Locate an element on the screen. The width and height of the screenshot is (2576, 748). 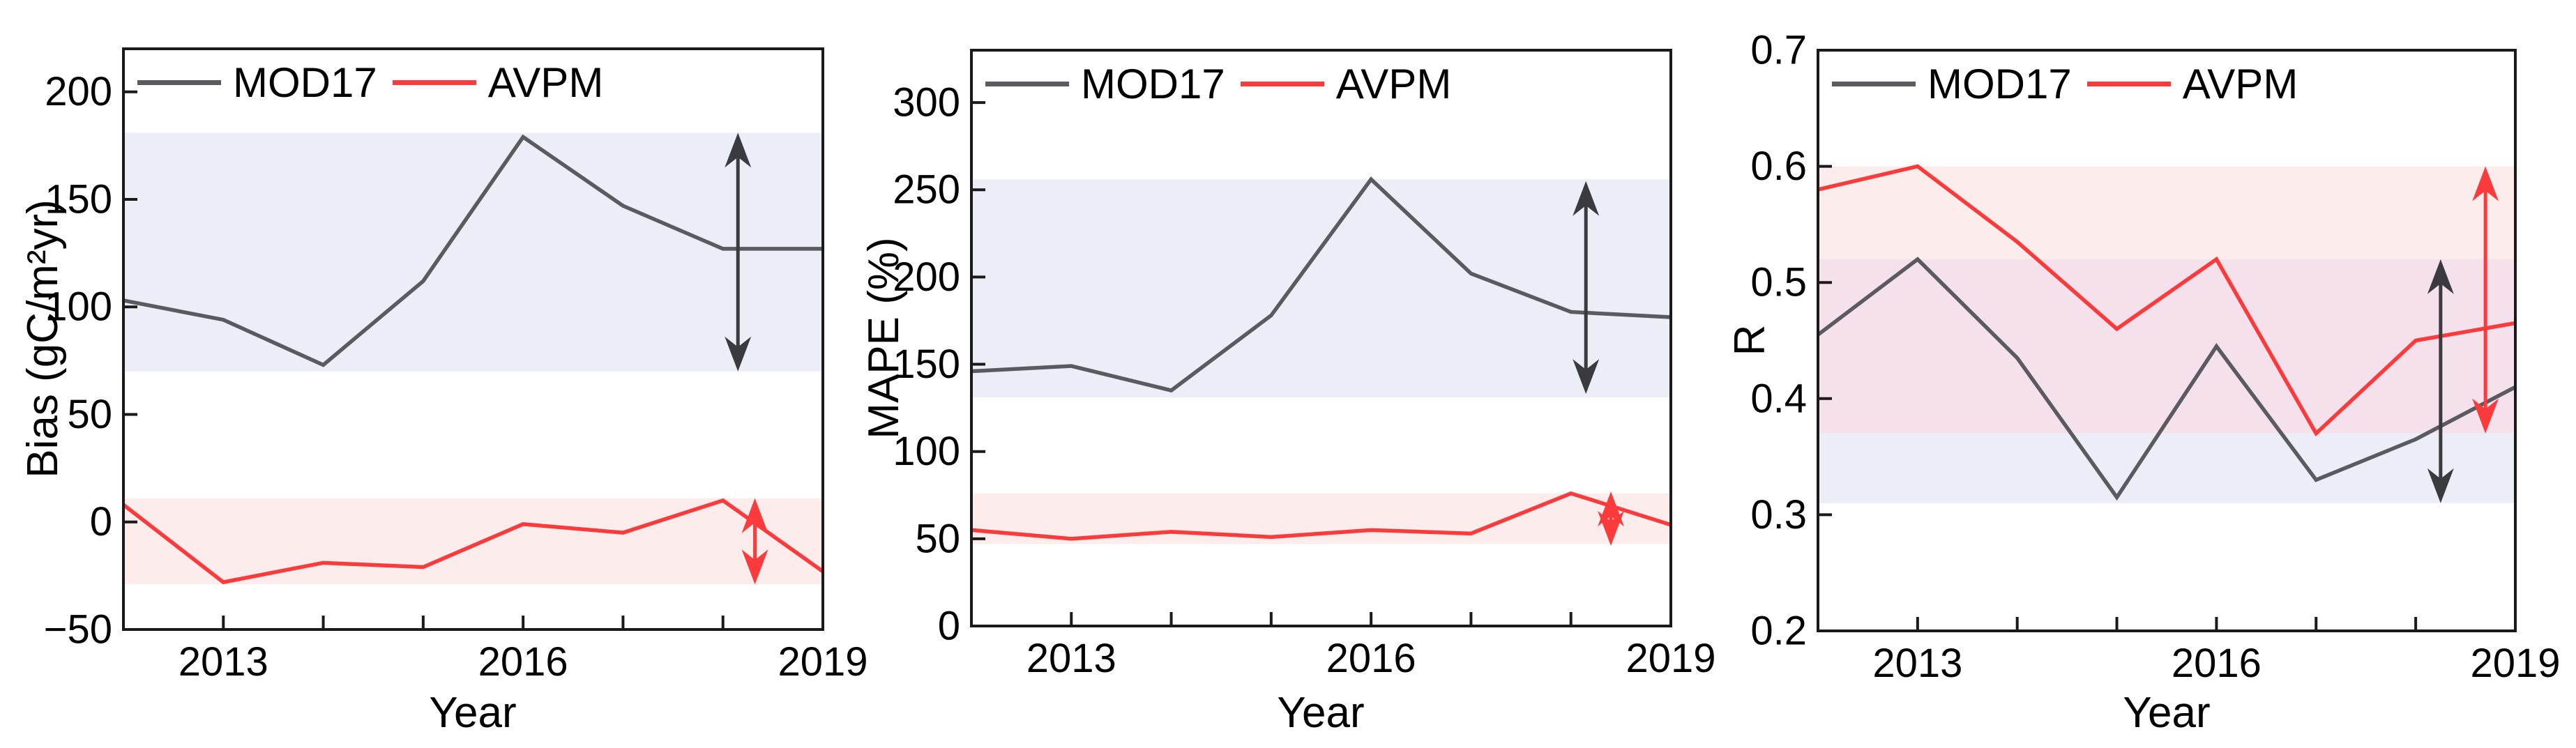
series-line-mod17-panel3 is located at coordinates (2167, 379).